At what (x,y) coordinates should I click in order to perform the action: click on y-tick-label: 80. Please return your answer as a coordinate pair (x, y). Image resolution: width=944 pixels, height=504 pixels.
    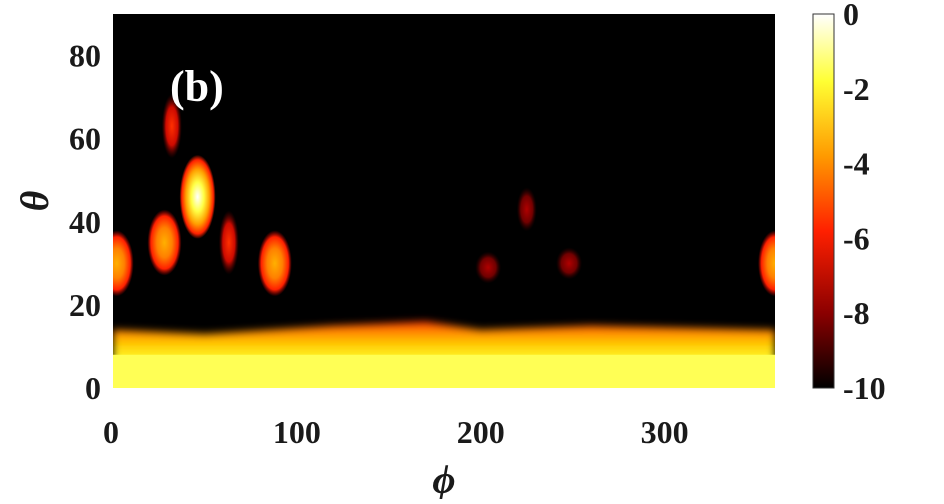
    Looking at the image, I should click on (85, 56).